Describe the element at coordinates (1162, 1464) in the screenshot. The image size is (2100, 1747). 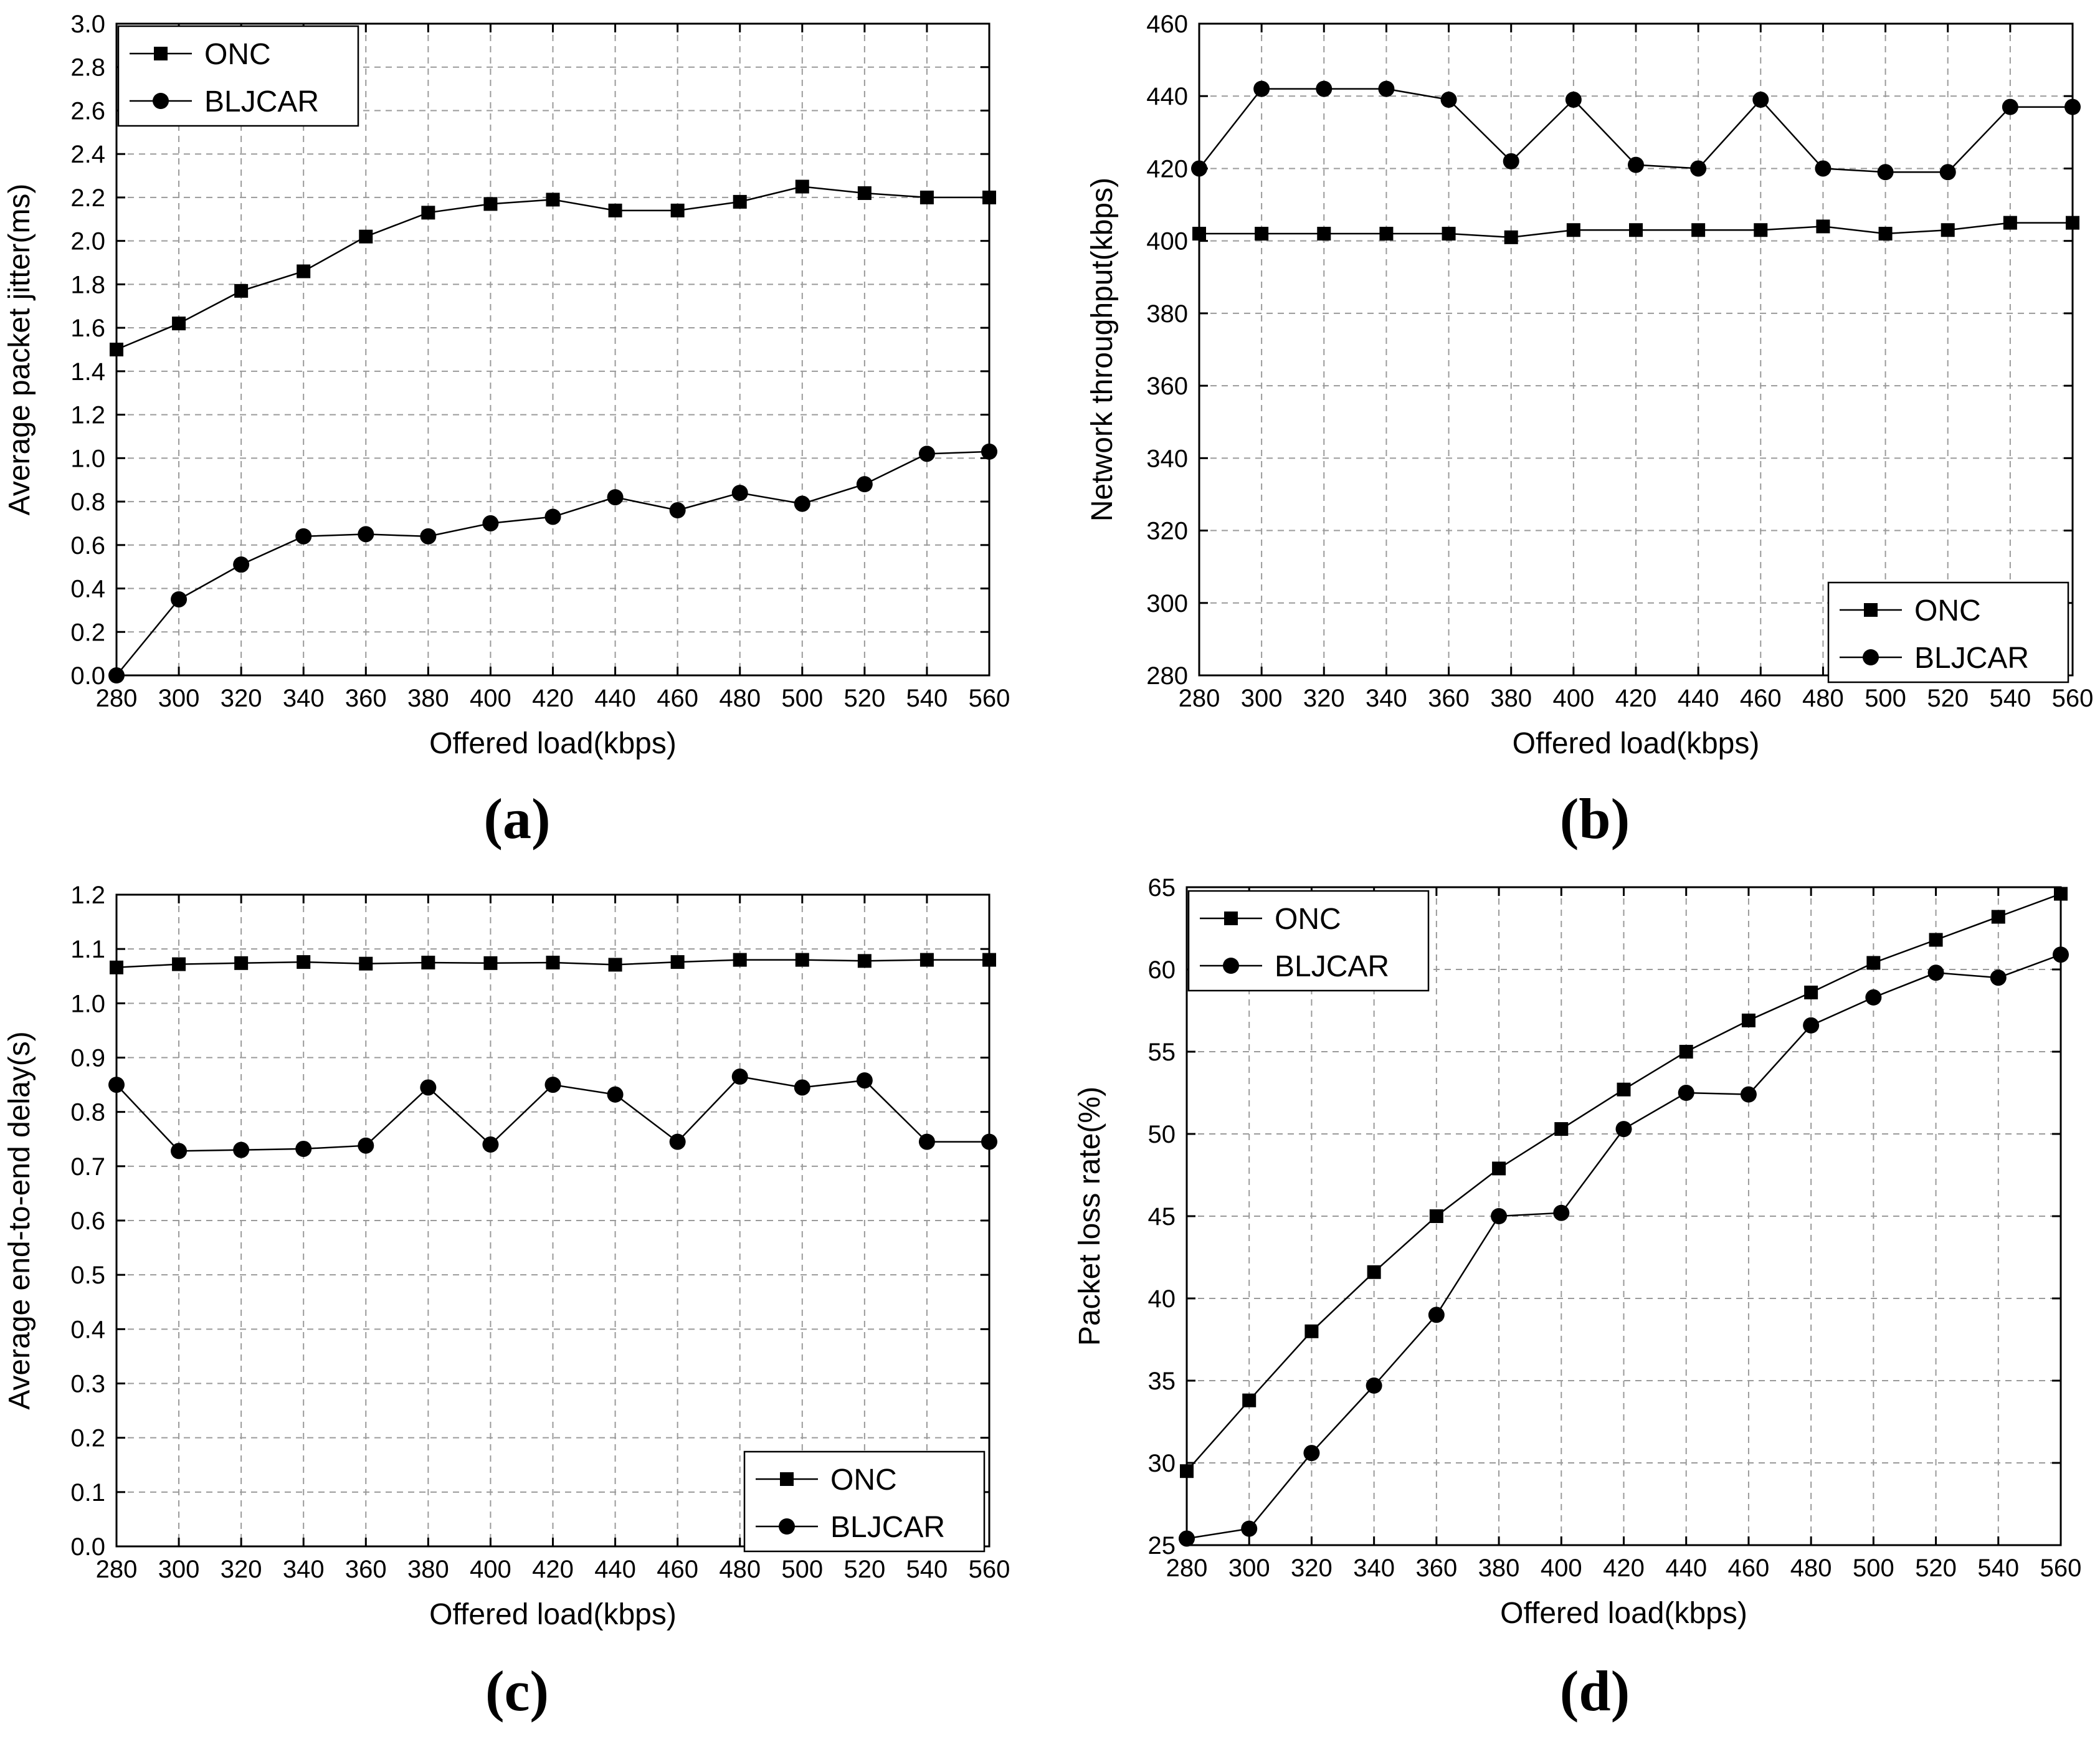
I see `y-tick-label: 30` at that location.